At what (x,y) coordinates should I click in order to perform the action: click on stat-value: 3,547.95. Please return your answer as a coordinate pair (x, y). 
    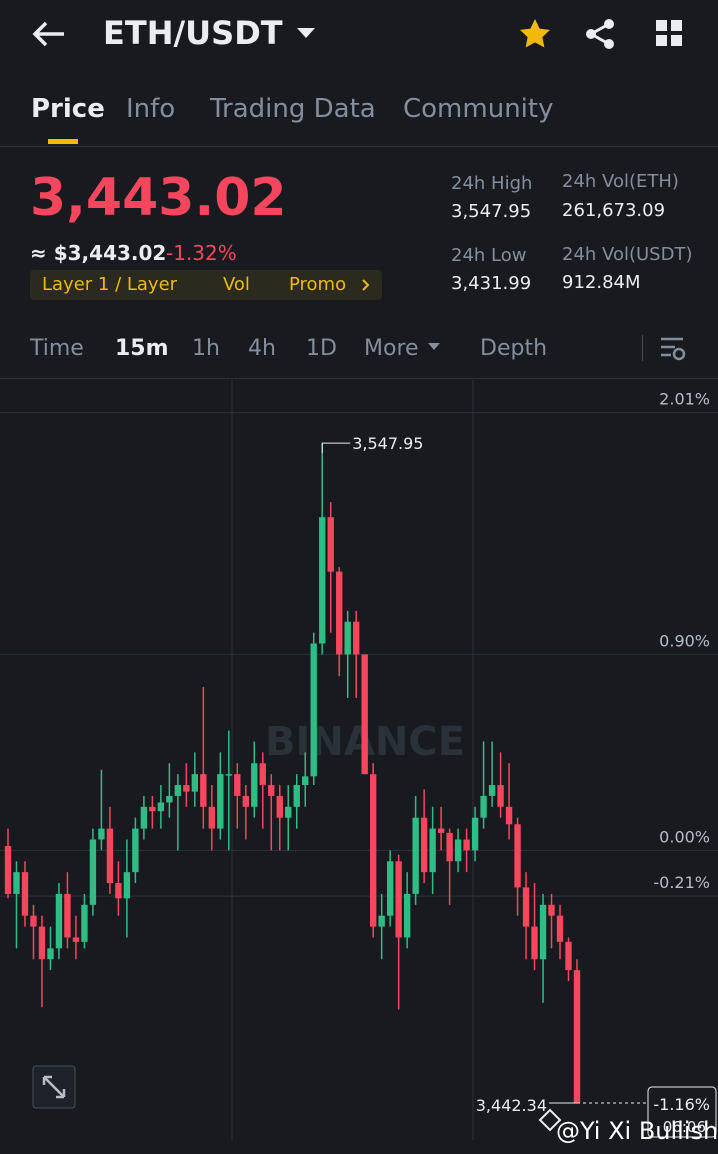
    Looking at the image, I should click on (491, 211).